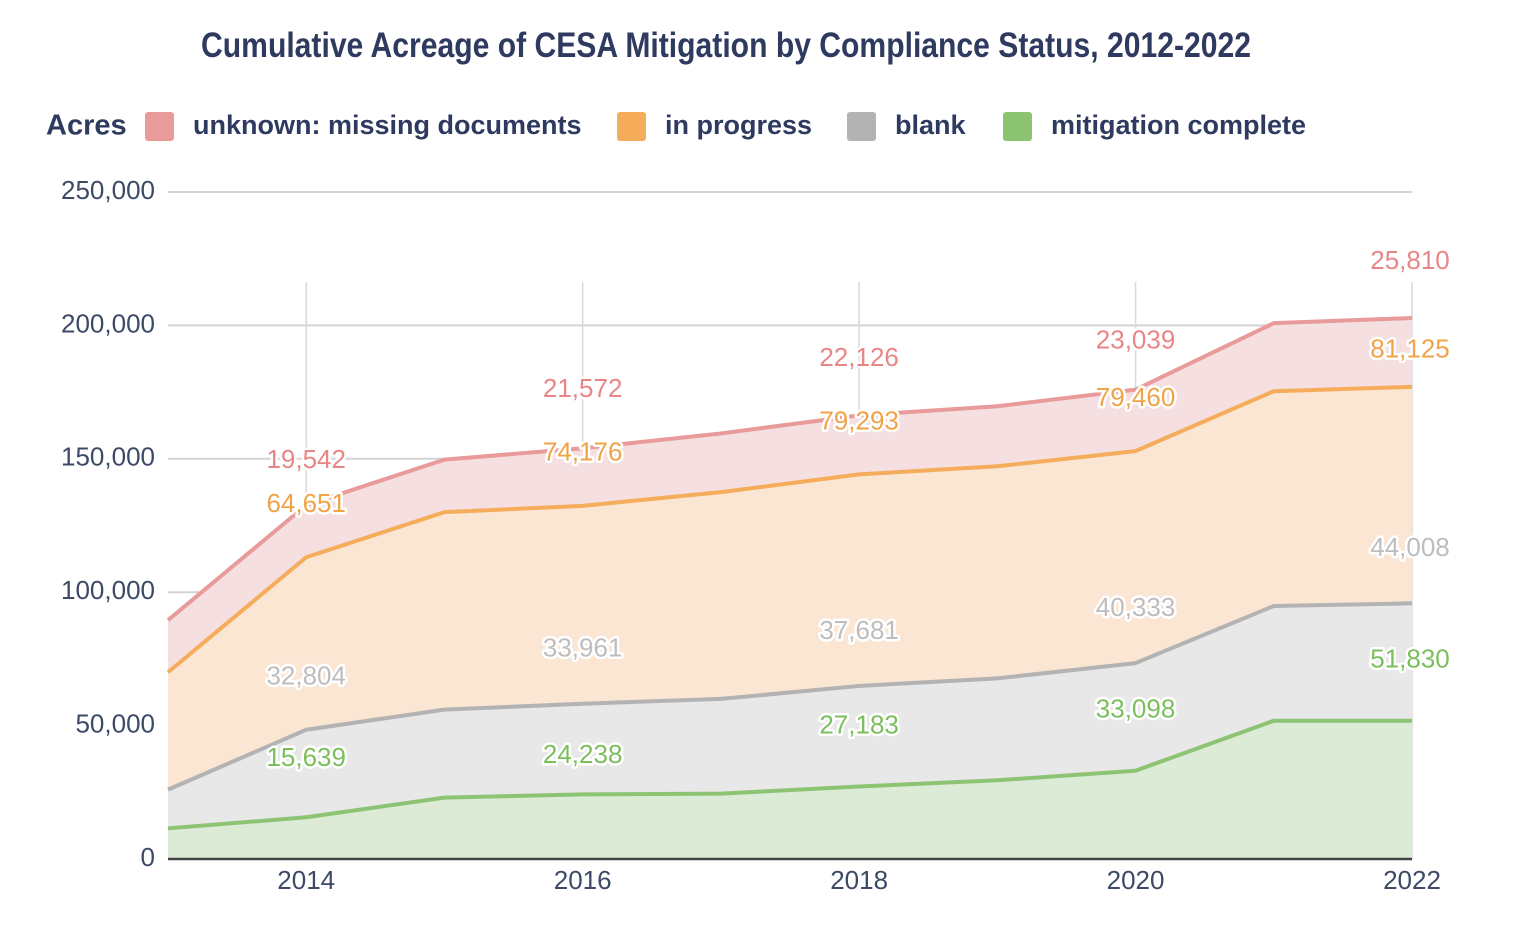  I want to click on area-mitigation-complete, so click(790, 789).